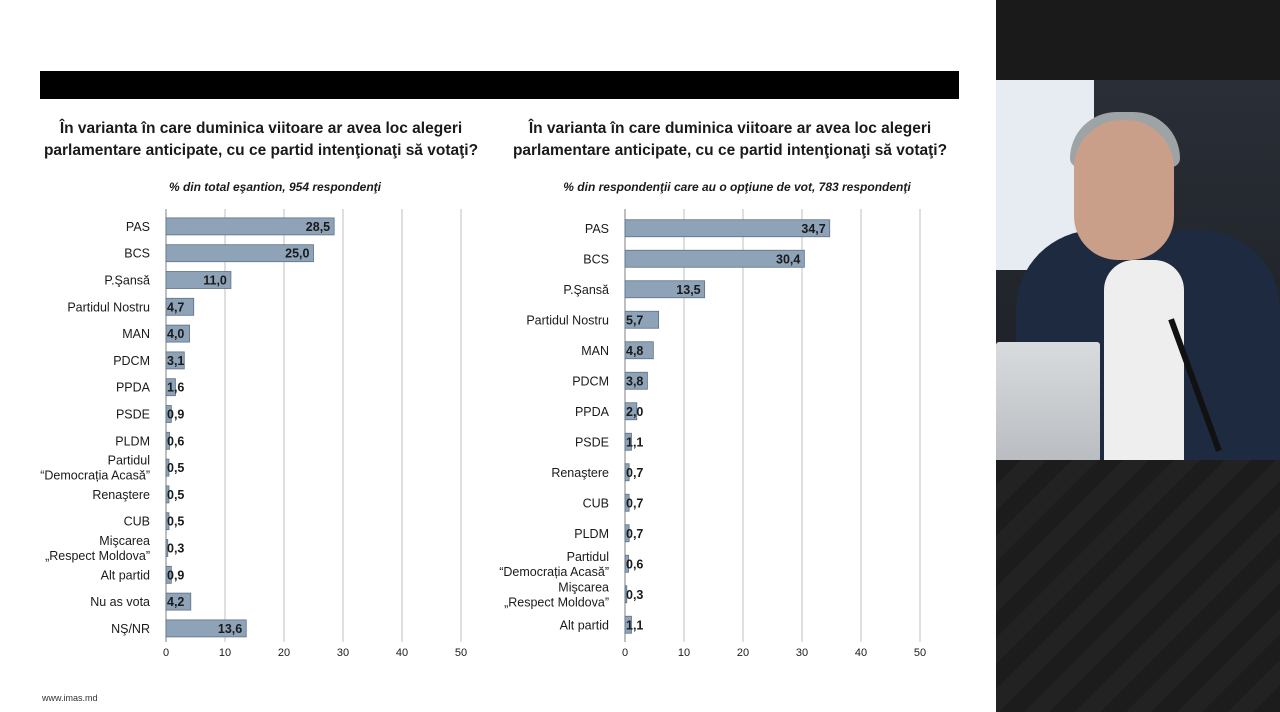 This screenshot has width=1280, height=712. What do you see at coordinates (634, 320) in the screenshot?
I see `data-label: 5,7` at bounding box center [634, 320].